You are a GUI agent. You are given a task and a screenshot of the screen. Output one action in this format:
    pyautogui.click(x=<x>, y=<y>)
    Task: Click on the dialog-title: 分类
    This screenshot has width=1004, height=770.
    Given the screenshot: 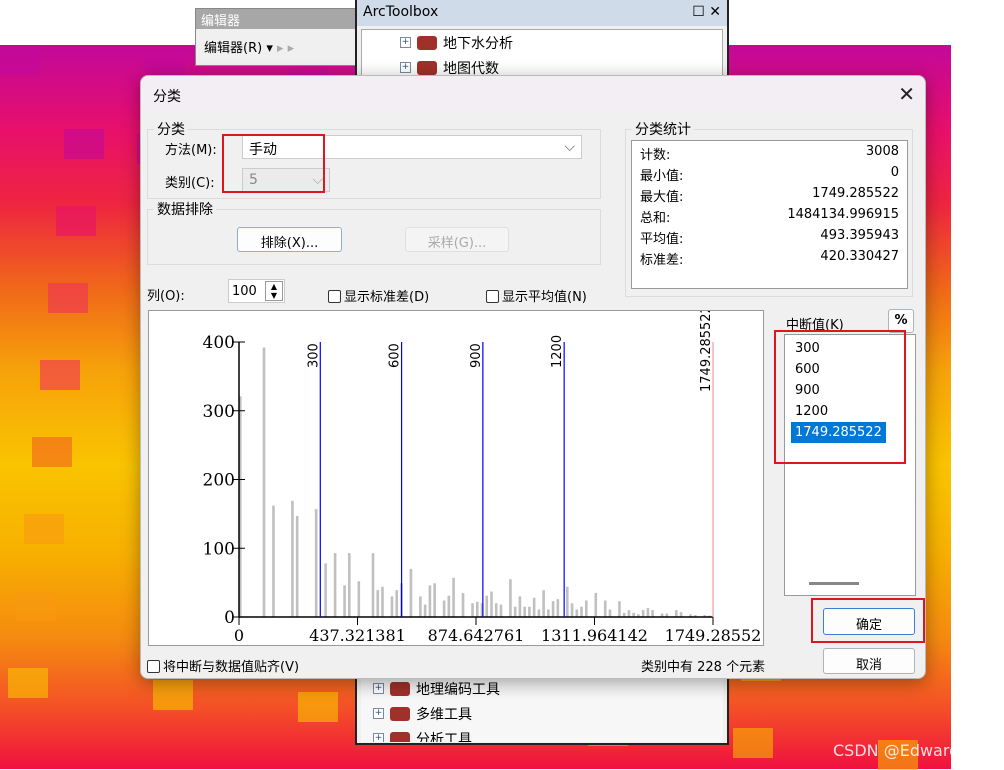 What is the action you would take?
    pyautogui.click(x=533, y=94)
    